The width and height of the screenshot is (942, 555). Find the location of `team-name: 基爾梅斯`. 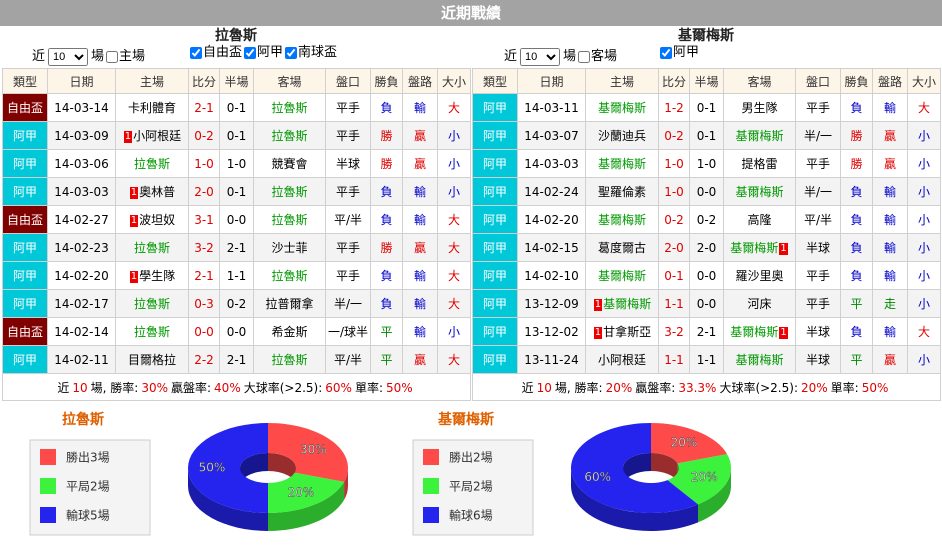

team-name: 基爾梅斯 is located at coordinates (706, 36).